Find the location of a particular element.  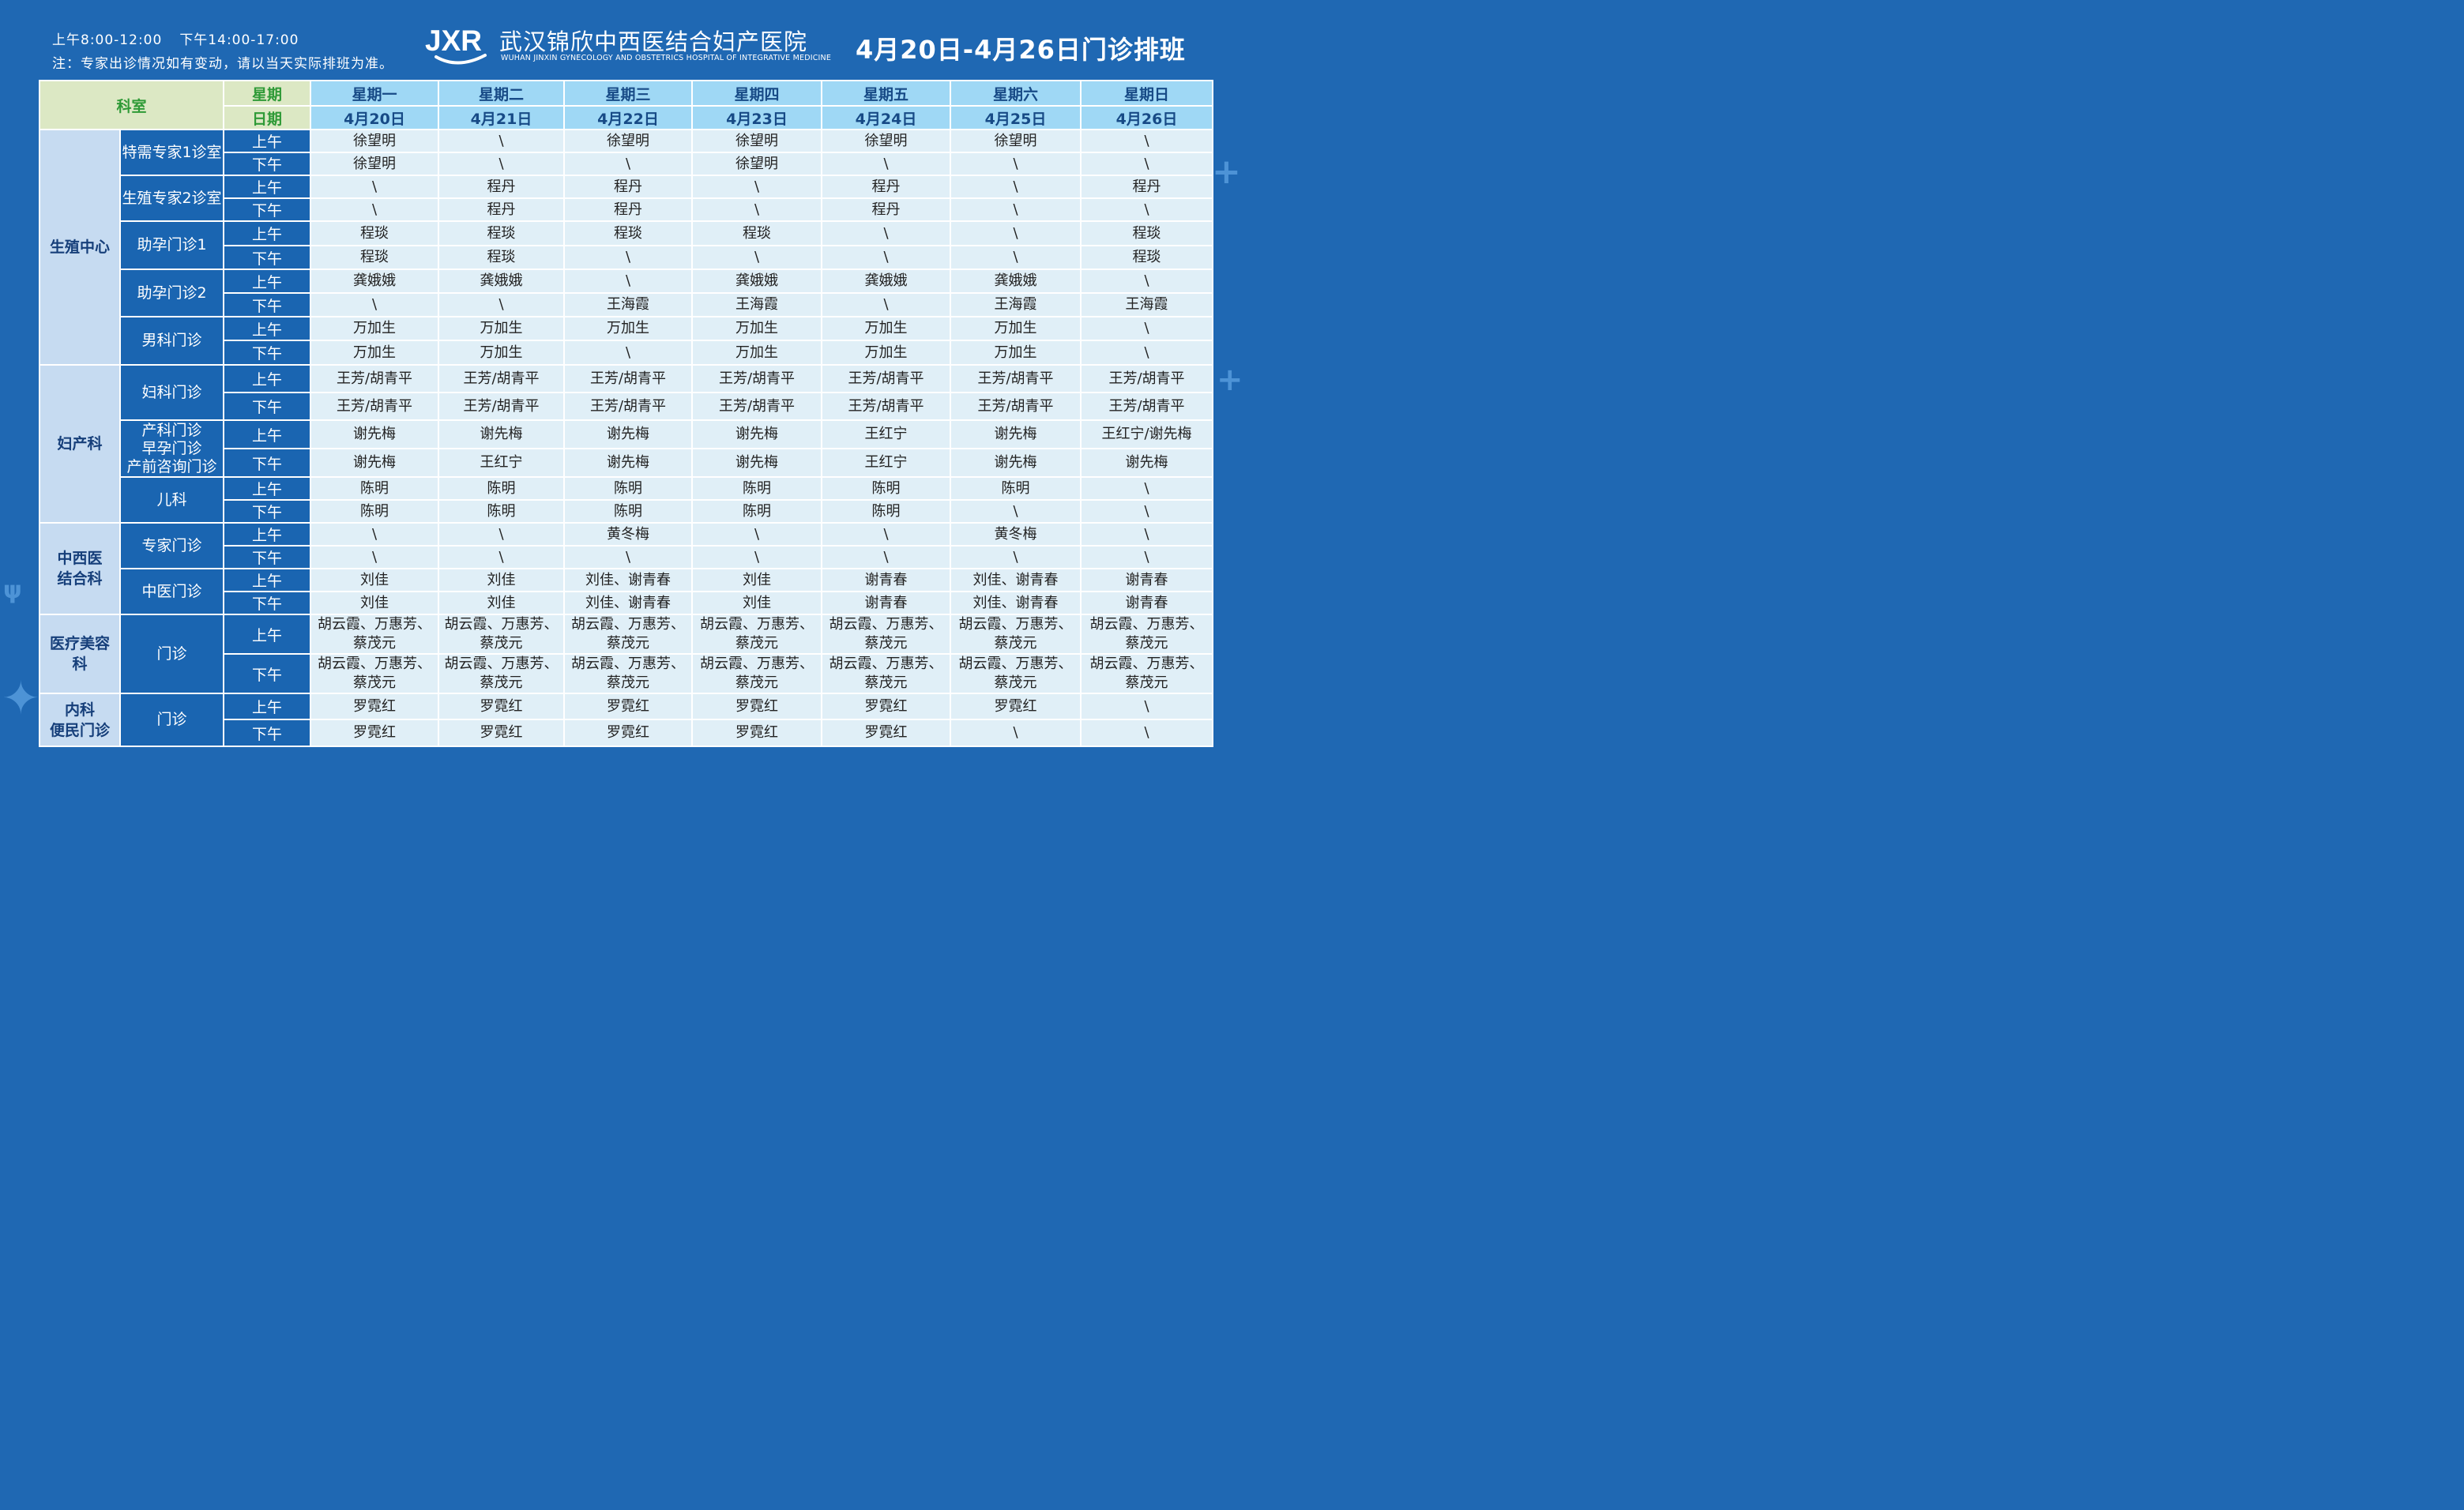

doctor-cell: 谢青春 is located at coordinates (887, 580).